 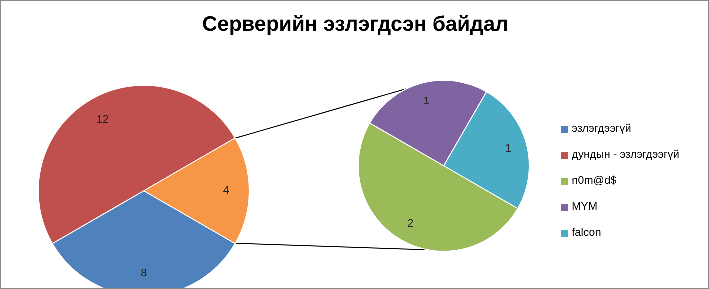 I want to click on legend-label: n0m@d$, so click(x=594, y=181).